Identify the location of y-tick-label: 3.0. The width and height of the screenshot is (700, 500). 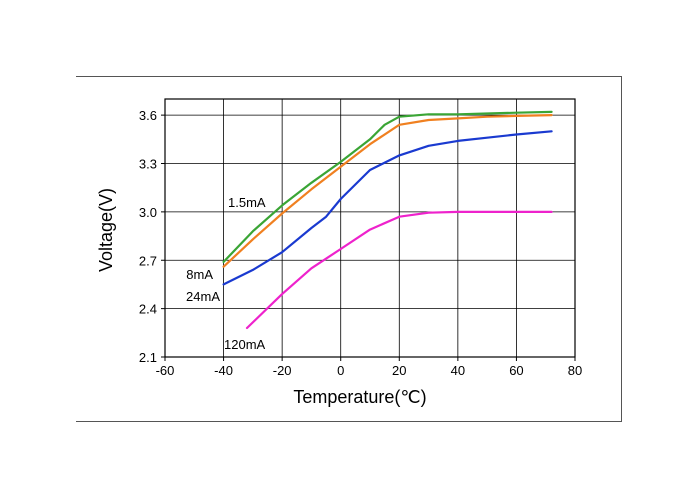
(148, 212).